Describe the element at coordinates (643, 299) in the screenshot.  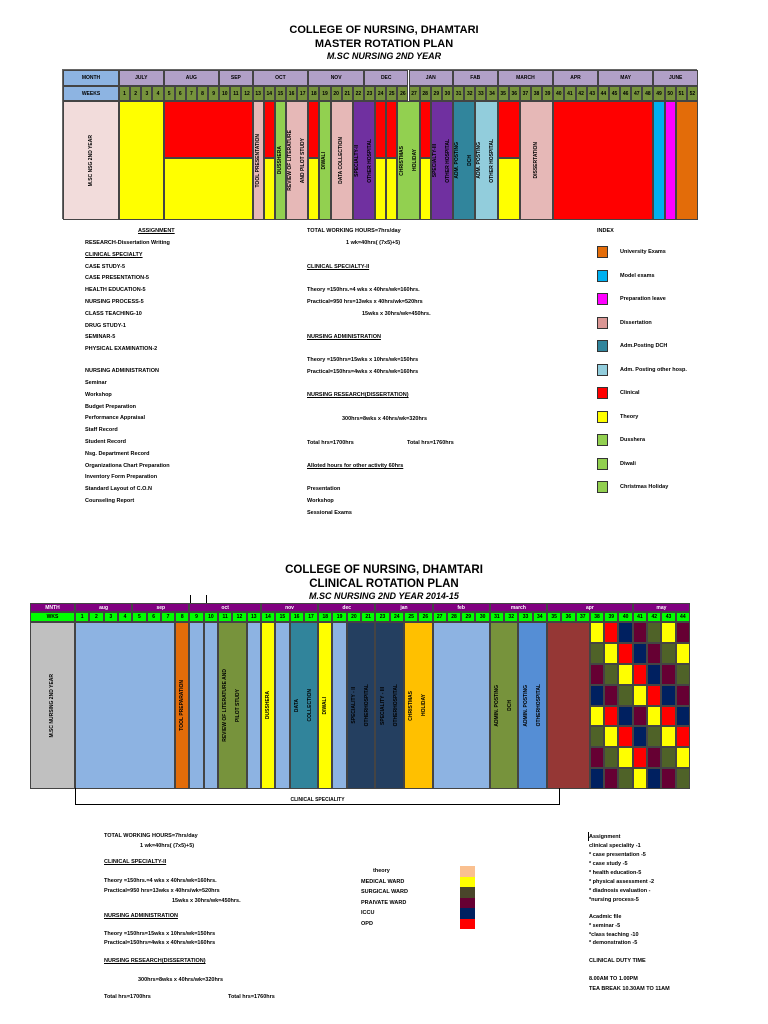
I see `index-label: Preparation leave` at that location.